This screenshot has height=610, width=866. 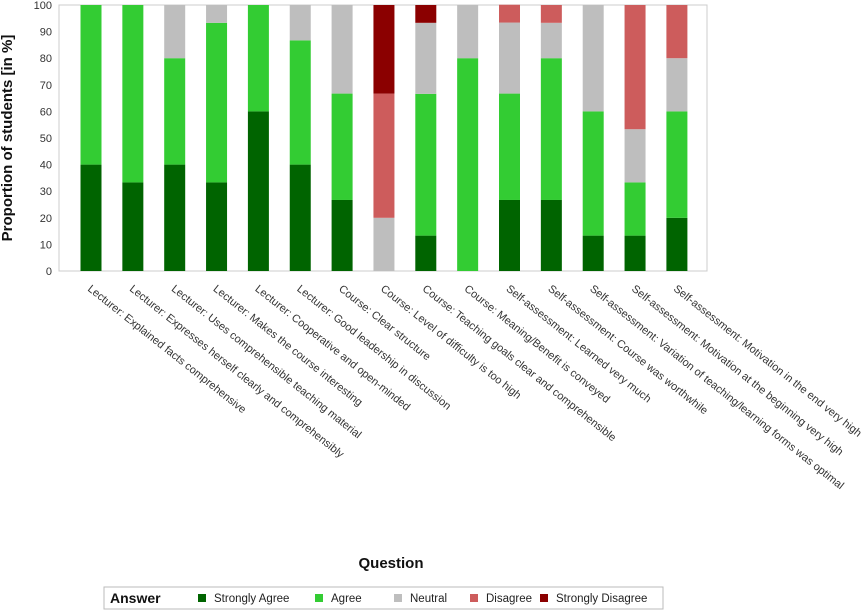 I want to click on y-tick-label: 0, so click(x=49, y=272).